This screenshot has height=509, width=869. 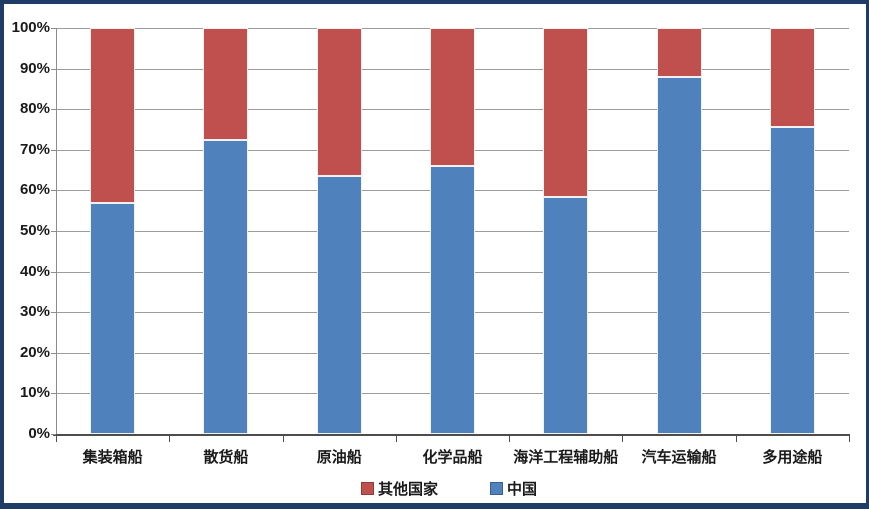 What do you see at coordinates (34, 352) in the screenshot?
I see `y-tick-label: 20%` at bounding box center [34, 352].